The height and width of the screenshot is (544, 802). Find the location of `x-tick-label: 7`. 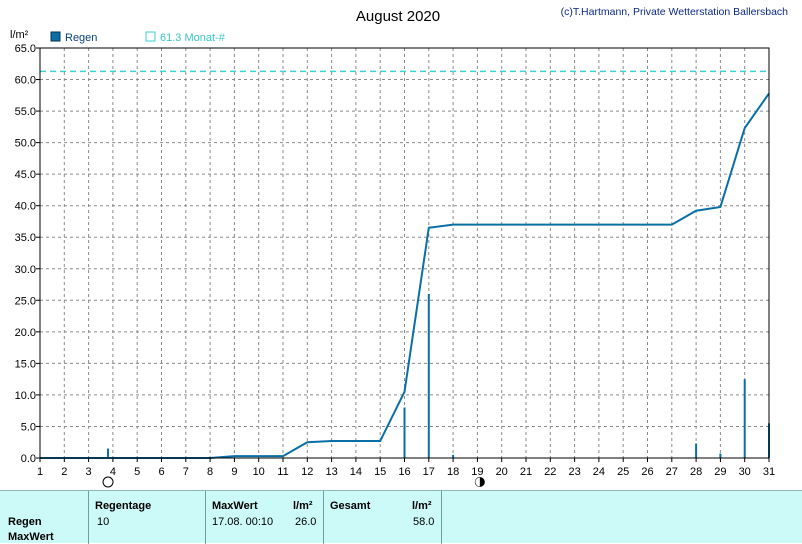

x-tick-label: 7 is located at coordinates (186, 472).